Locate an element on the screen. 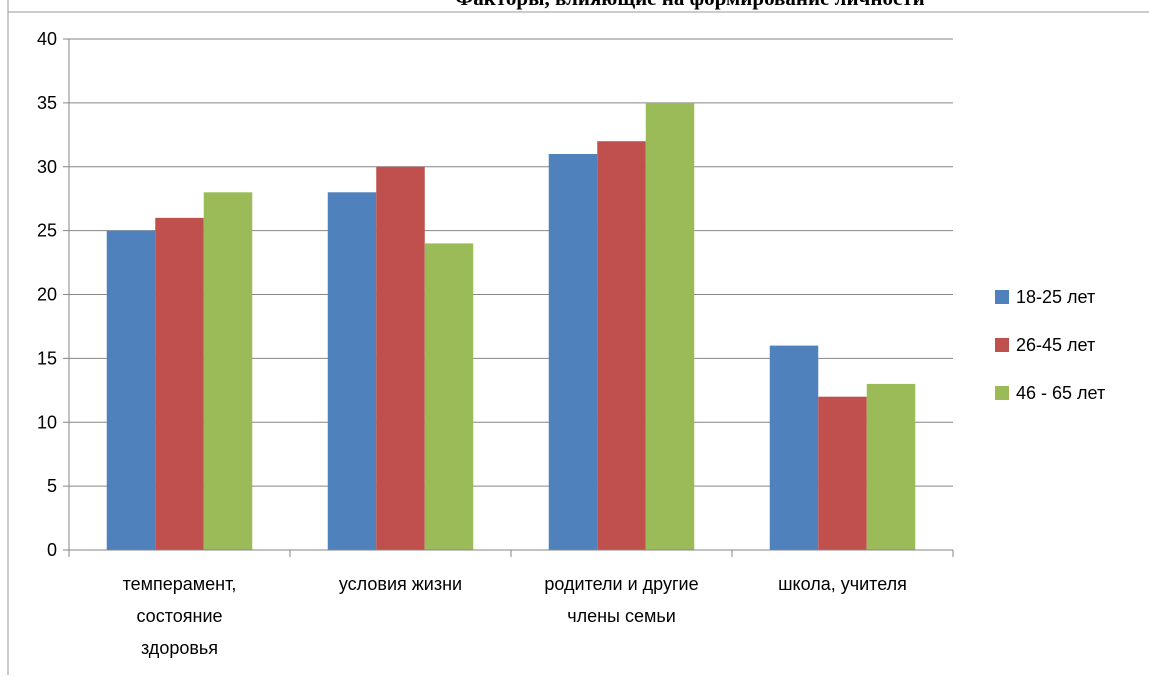 The width and height of the screenshot is (1149, 680). y-tick-label: 40 is located at coordinates (47, 39).